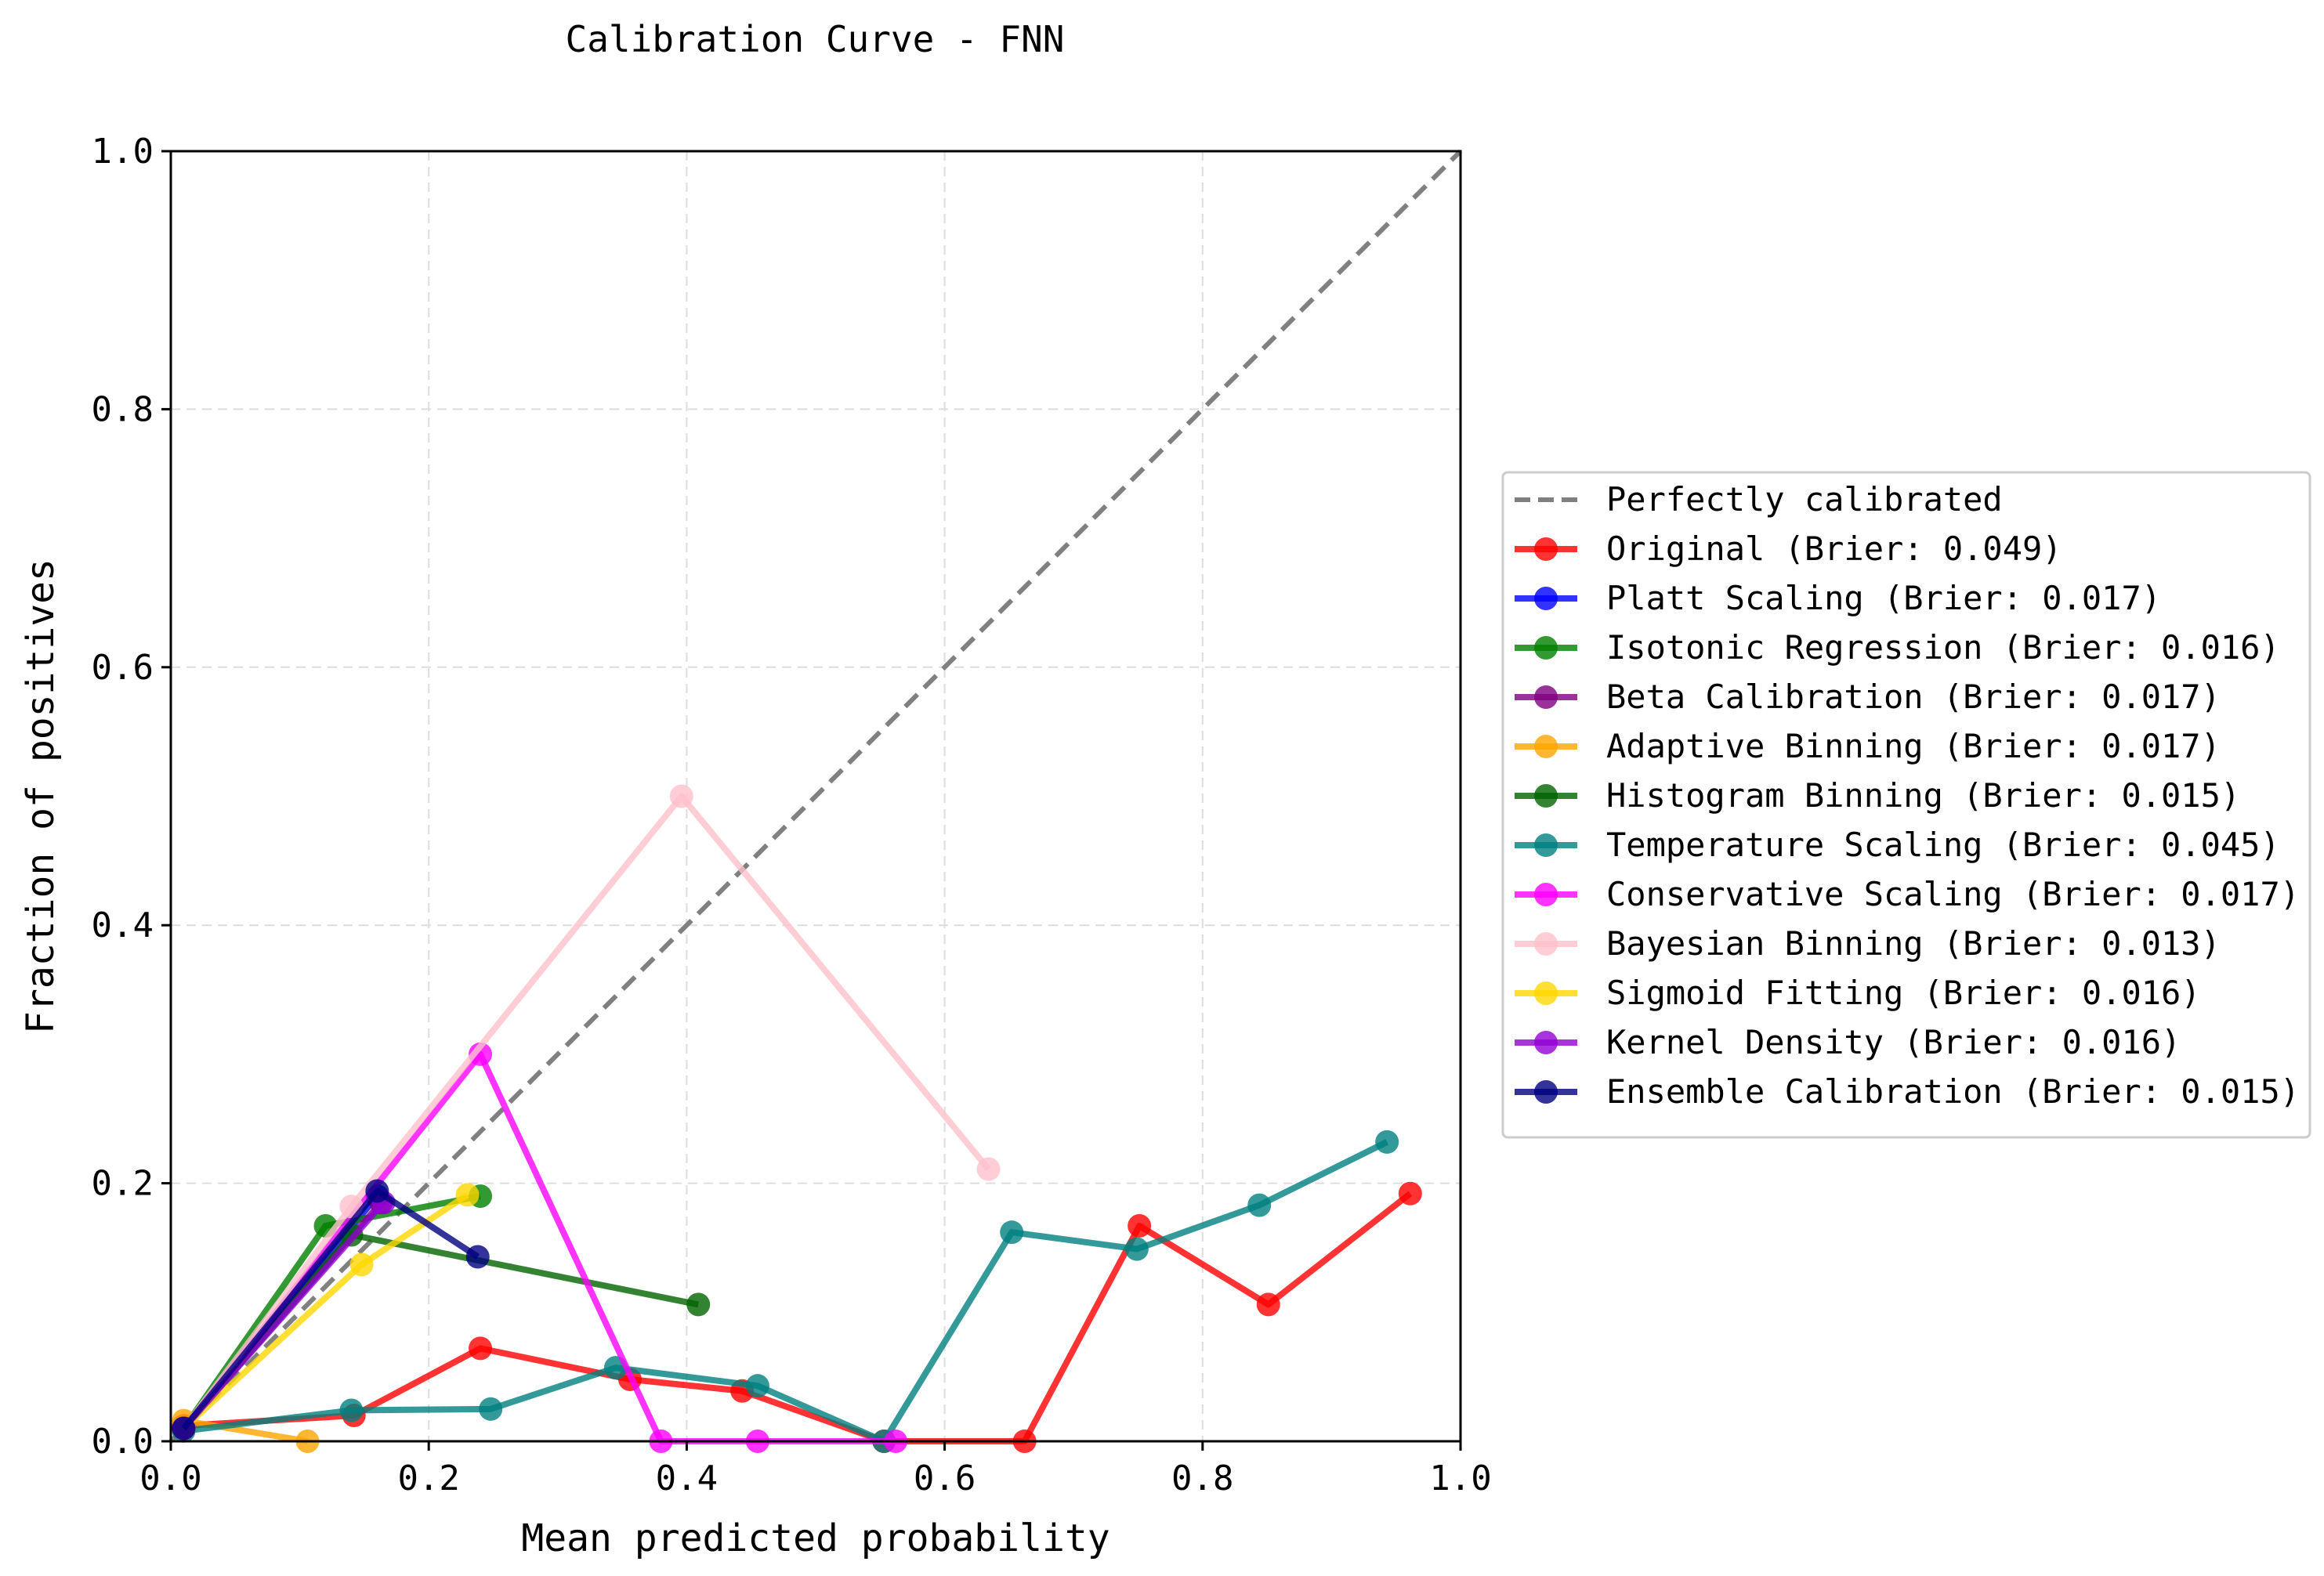 The image size is (2324, 1576). I want to click on legend-label: Original (Brier: 0.049), so click(1834, 549).